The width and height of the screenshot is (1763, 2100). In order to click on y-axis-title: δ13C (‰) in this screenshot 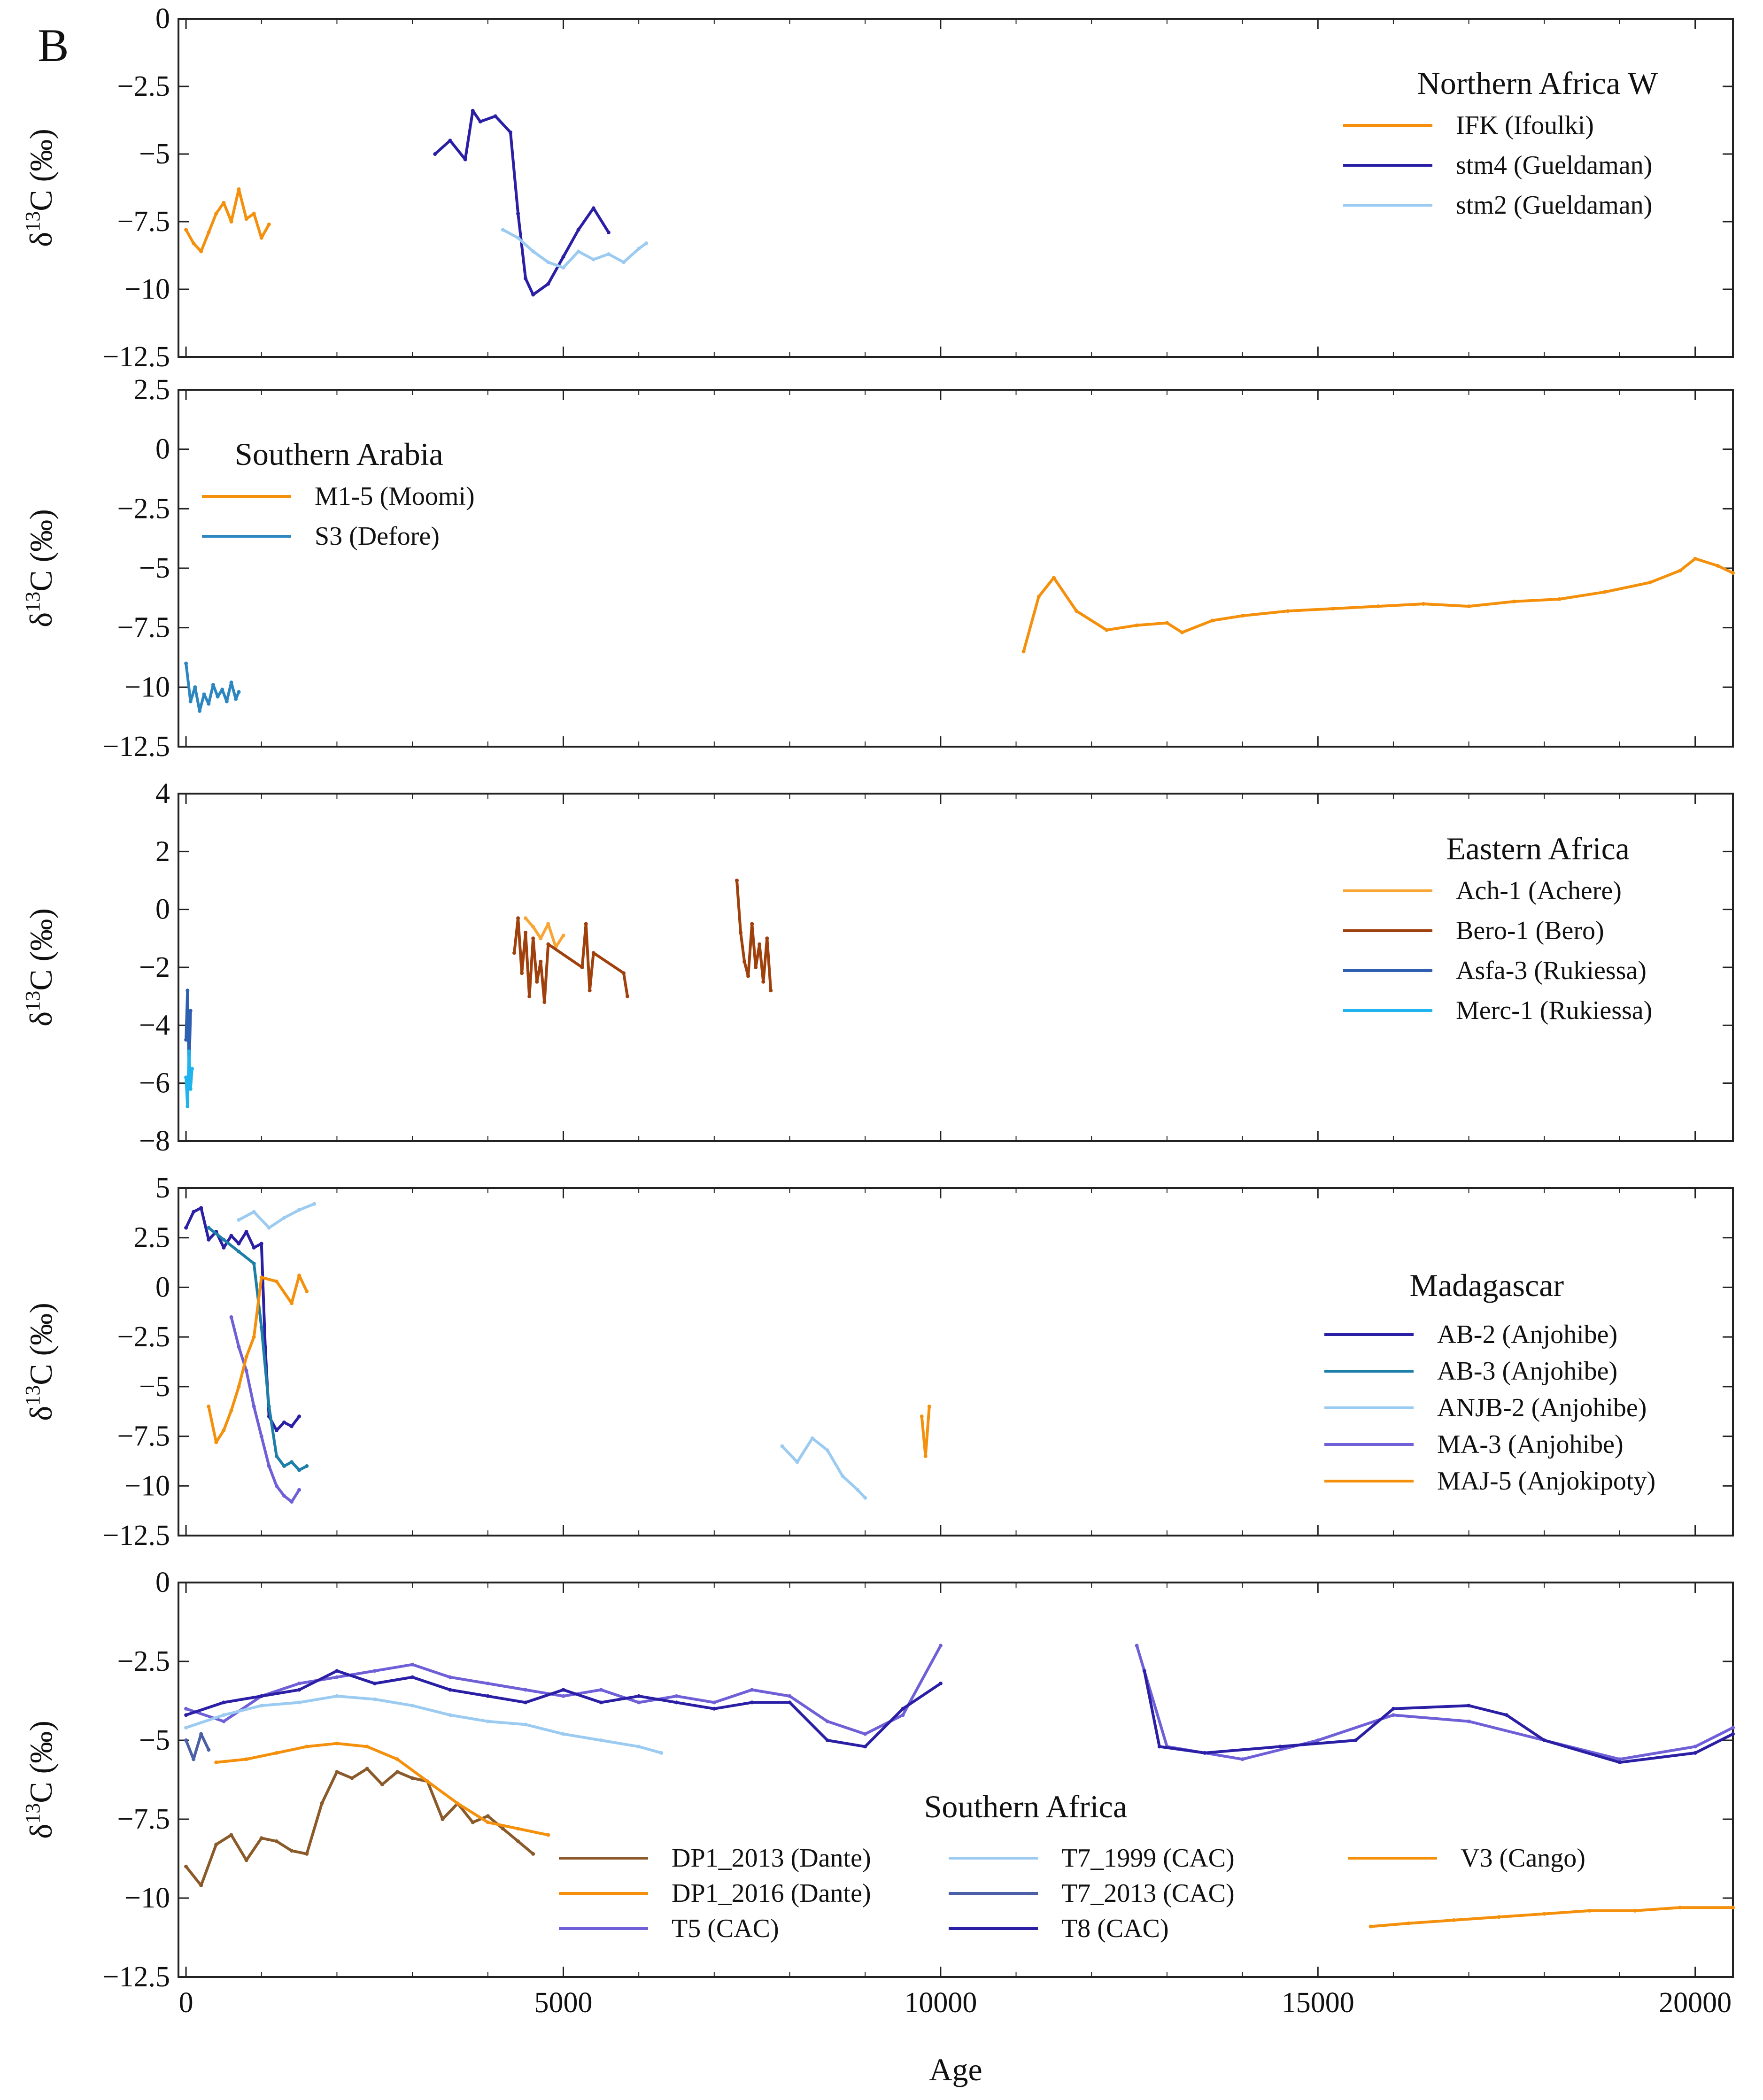, I will do `click(40, 568)`.